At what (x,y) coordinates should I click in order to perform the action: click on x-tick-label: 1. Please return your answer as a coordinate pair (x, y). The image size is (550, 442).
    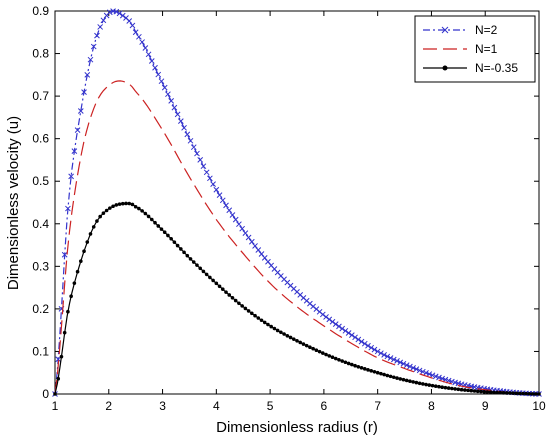
    Looking at the image, I should click on (55, 406).